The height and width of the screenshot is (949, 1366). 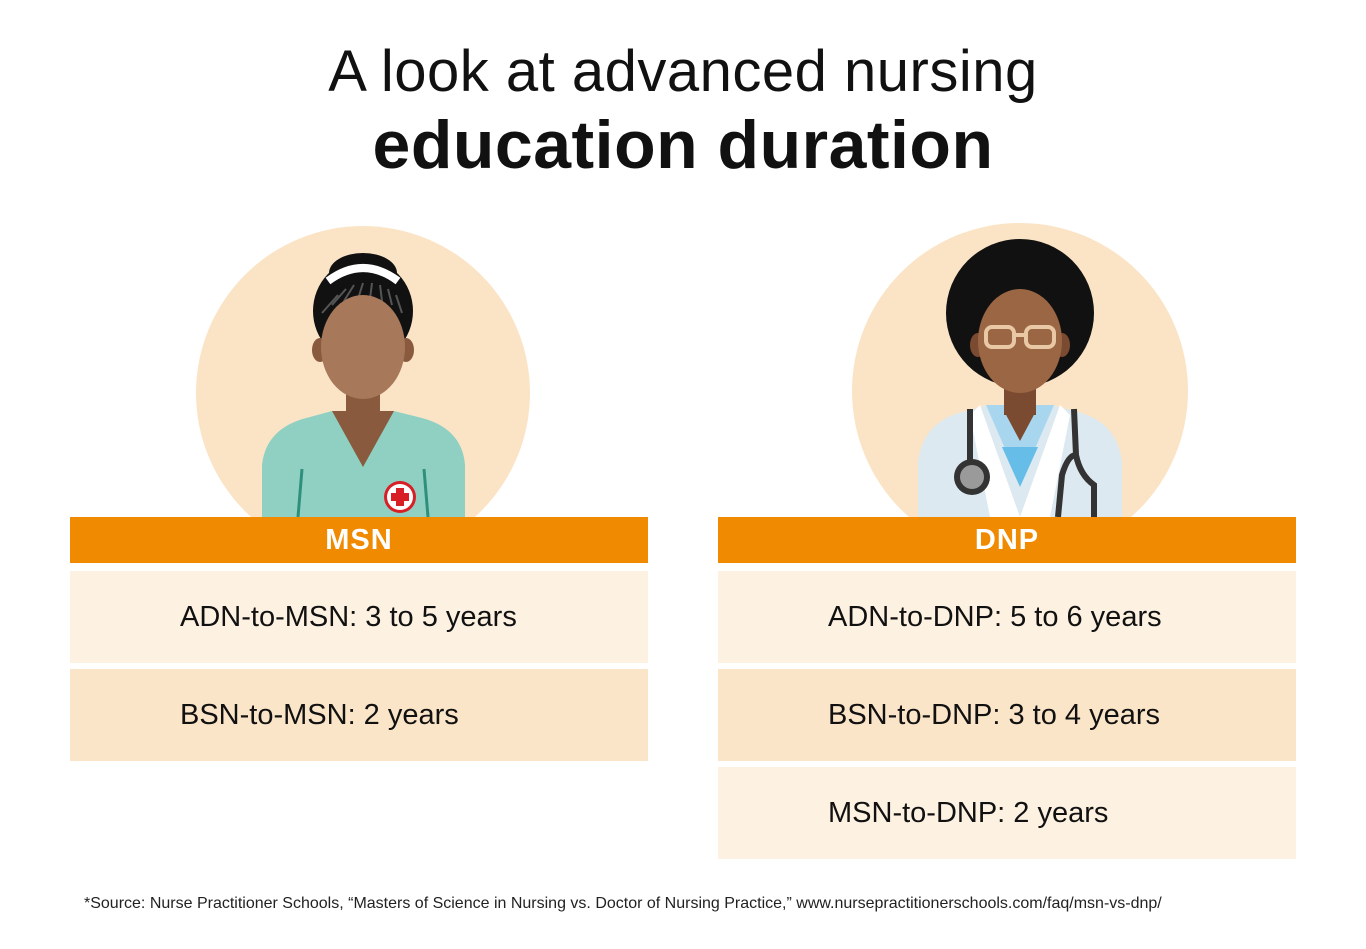 I want to click on dnp-header: DNP, so click(x=1007, y=540).